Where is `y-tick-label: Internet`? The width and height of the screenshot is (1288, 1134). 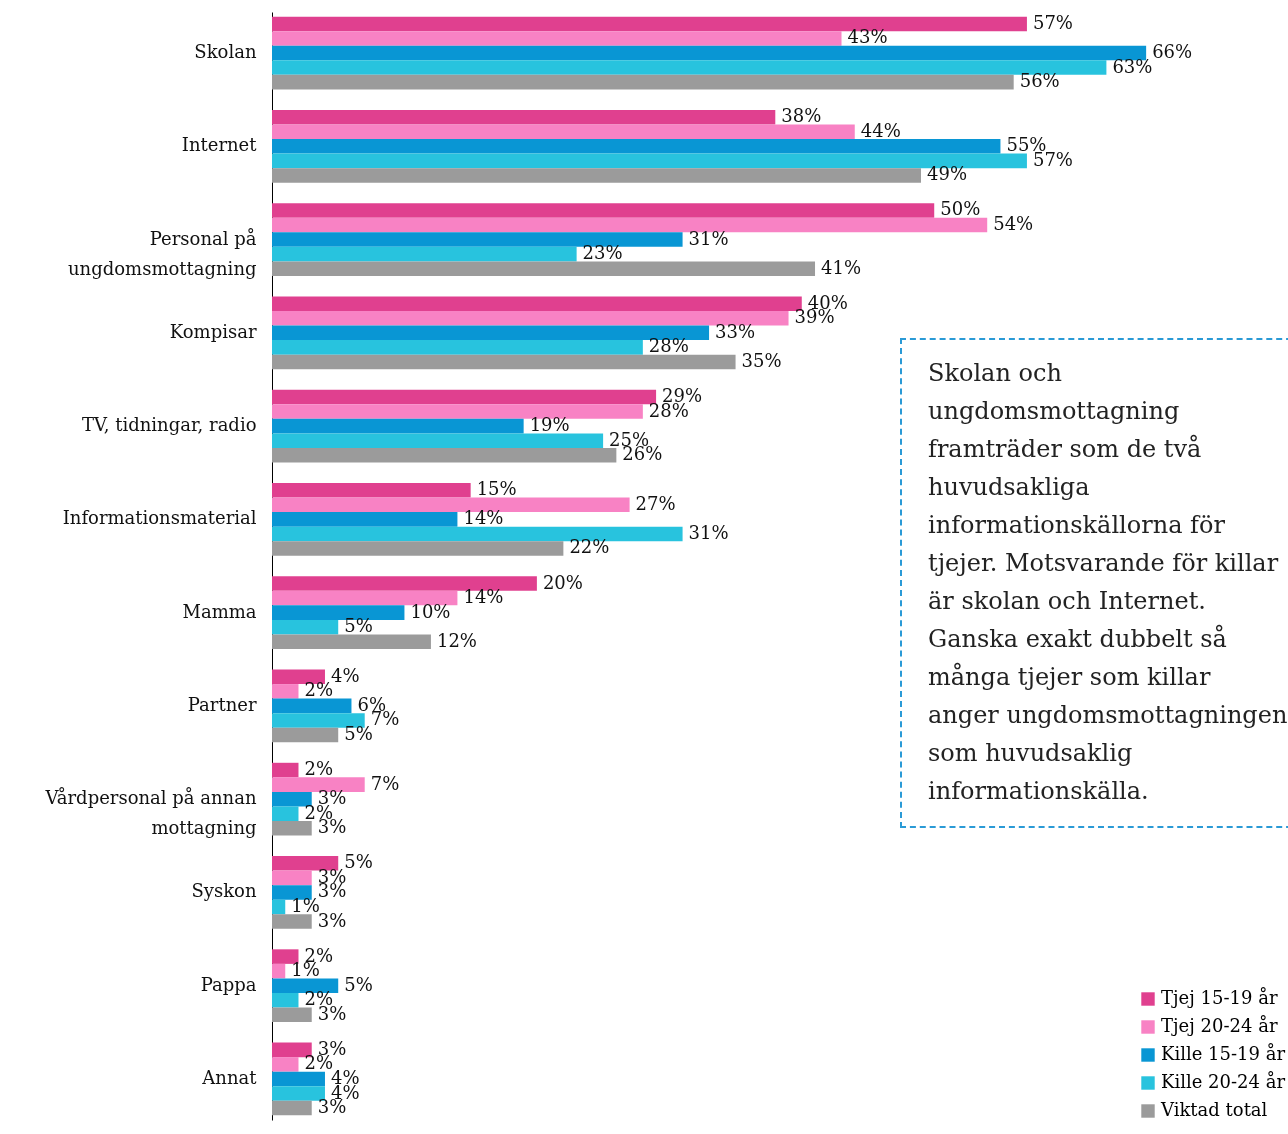
y-tick-label: Internet is located at coordinates (219, 145).